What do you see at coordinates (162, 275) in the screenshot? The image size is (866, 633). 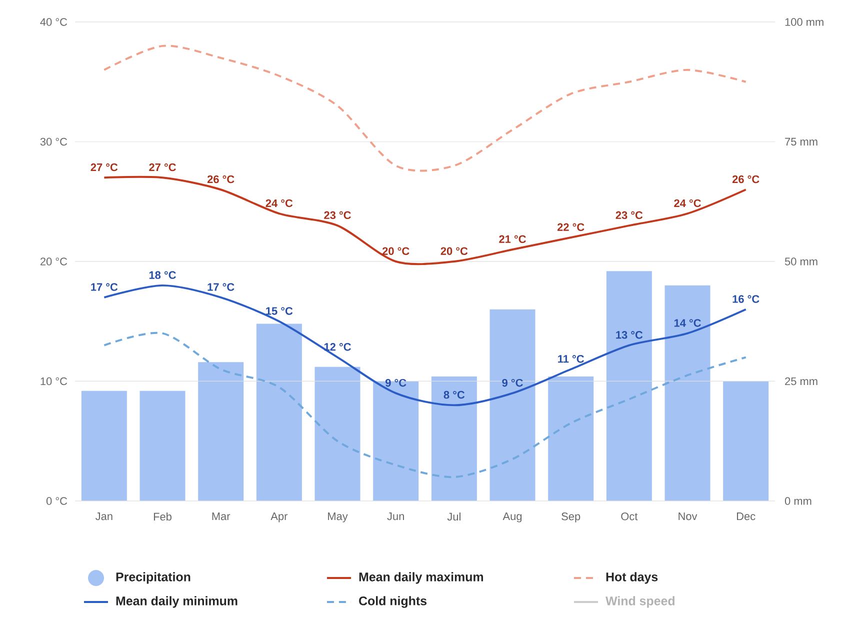 I see `data-label: 18 °C` at bounding box center [162, 275].